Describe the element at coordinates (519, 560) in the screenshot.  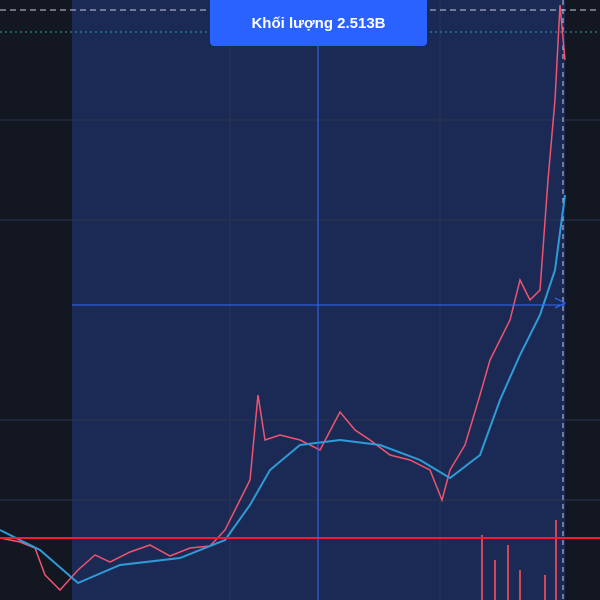
I see `volume-bars` at that location.